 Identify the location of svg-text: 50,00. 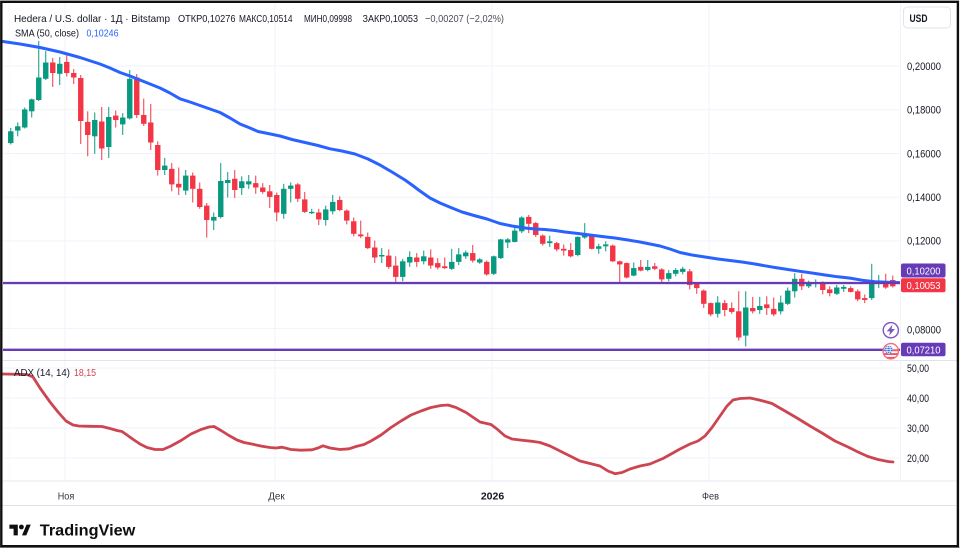
(918, 369).